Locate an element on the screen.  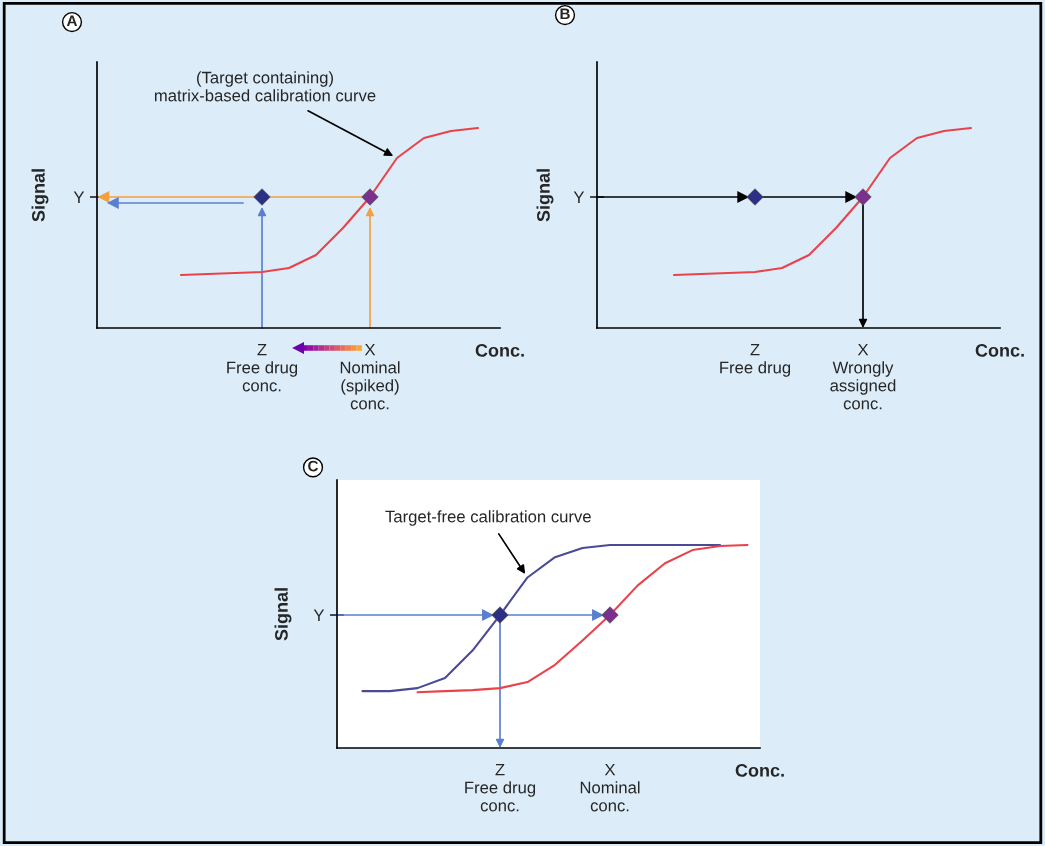
x-tick-label: X Nominal (spiked) conc. is located at coordinates (370, 376).